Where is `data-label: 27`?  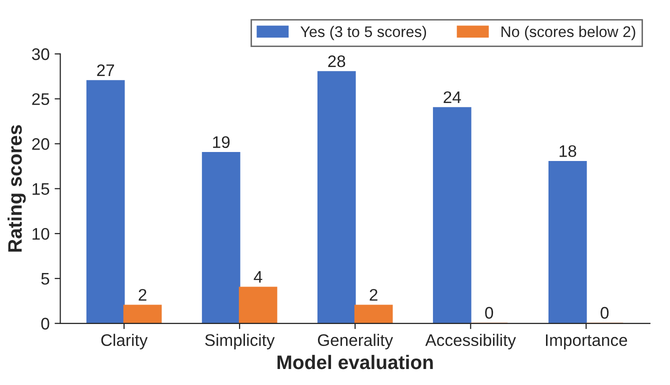 data-label: 27 is located at coordinates (105, 70).